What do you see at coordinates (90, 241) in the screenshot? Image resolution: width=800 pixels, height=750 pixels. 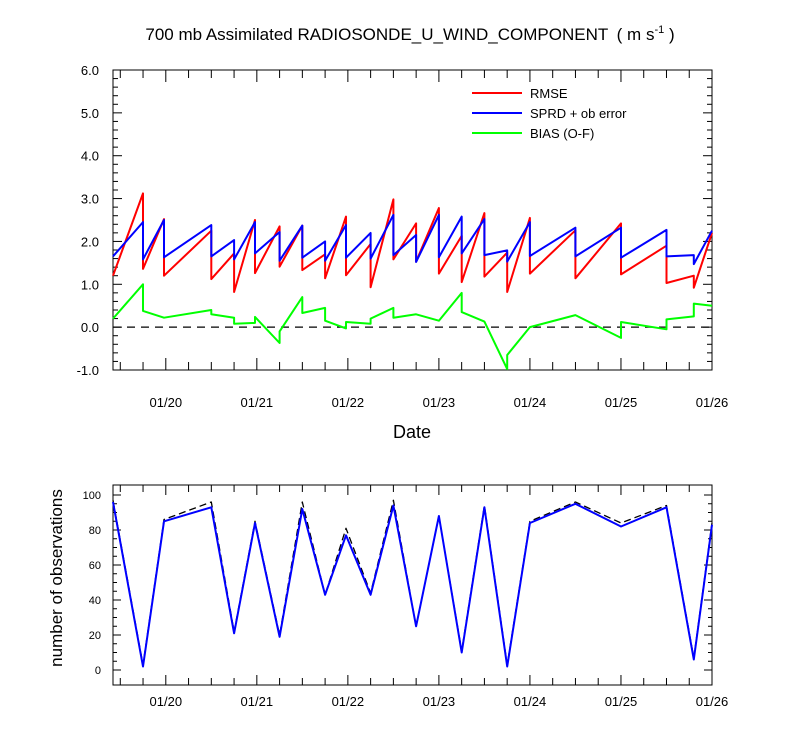 I see `y-tick-label: 2.0` at bounding box center [90, 241].